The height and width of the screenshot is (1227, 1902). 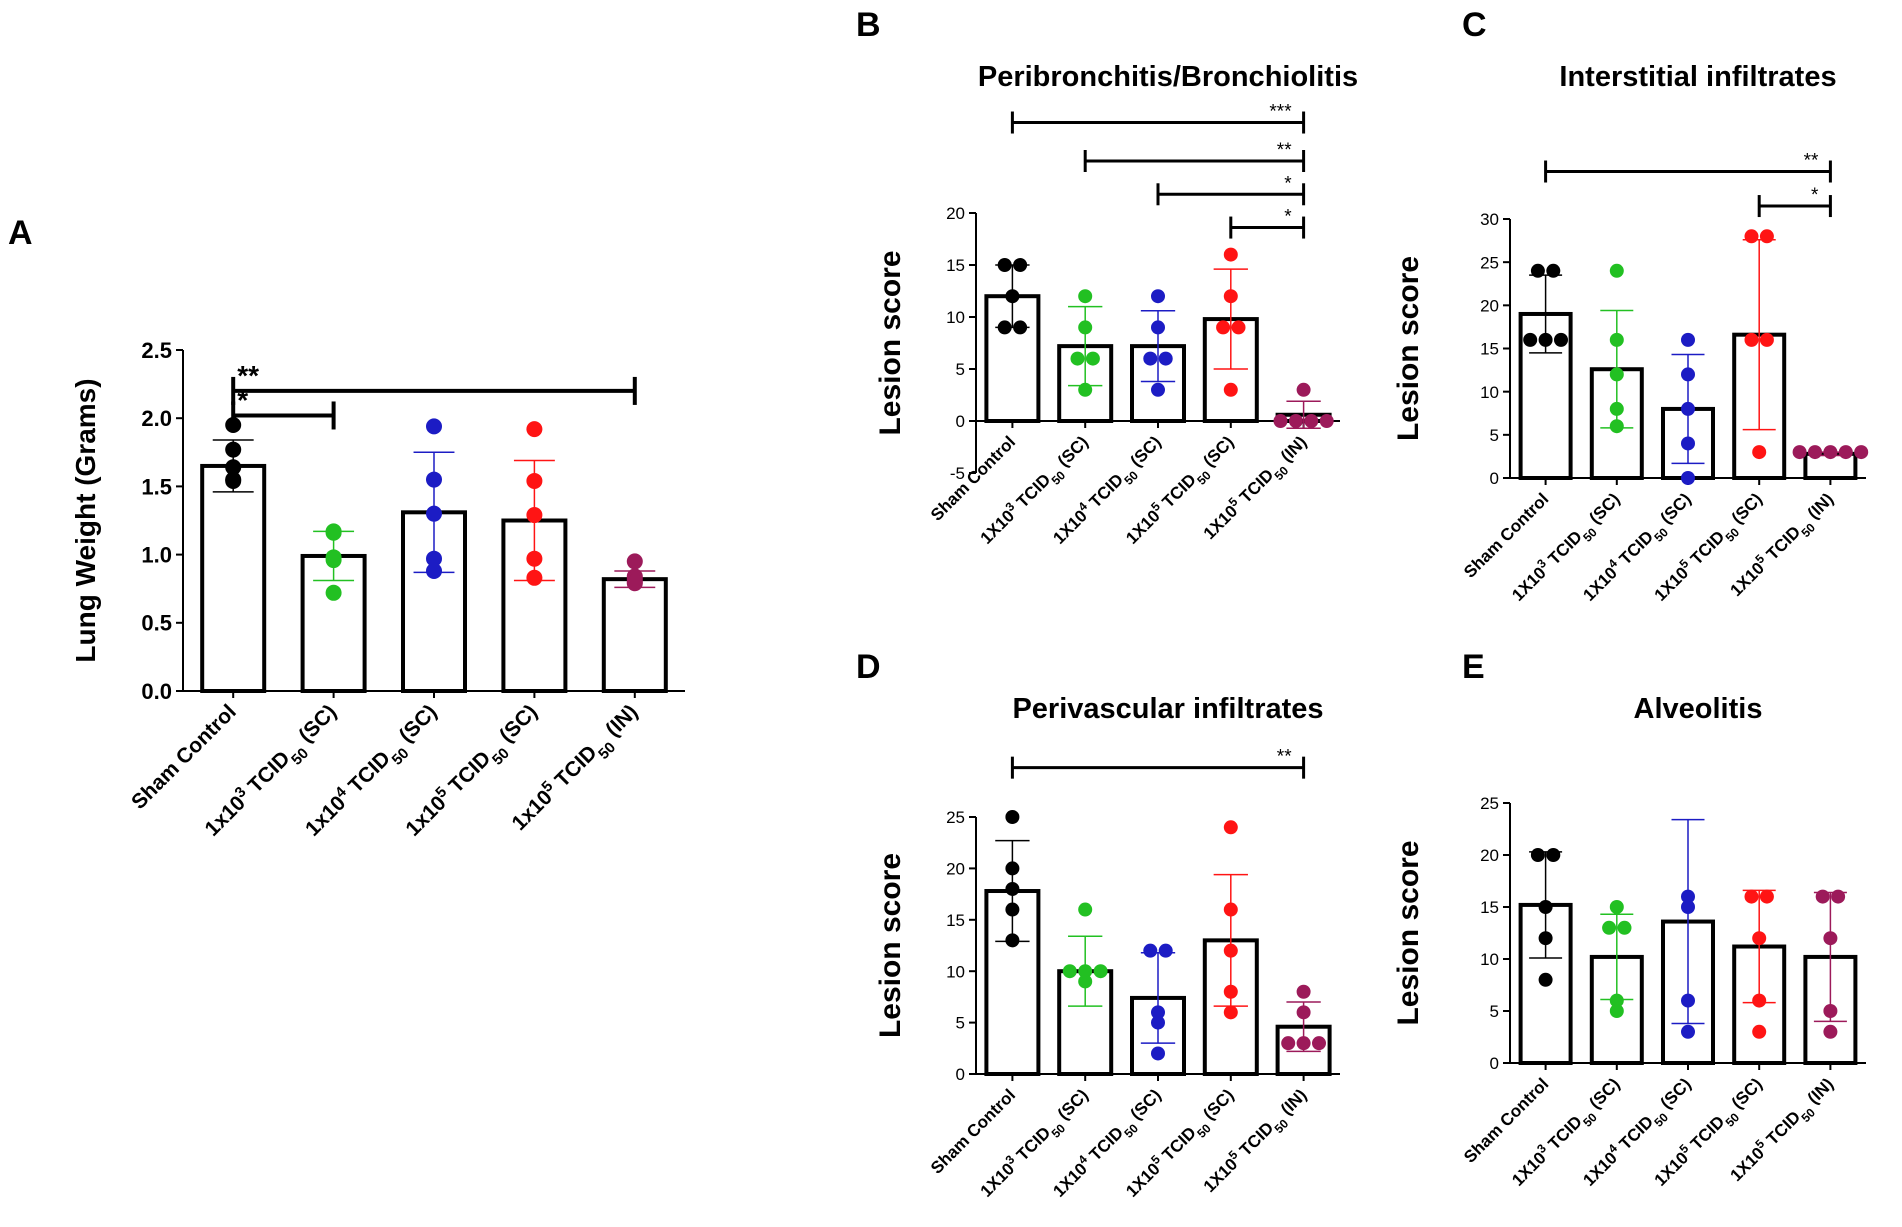 I want to click on y-tick-label-d: 25, so click(x=955, y=817).